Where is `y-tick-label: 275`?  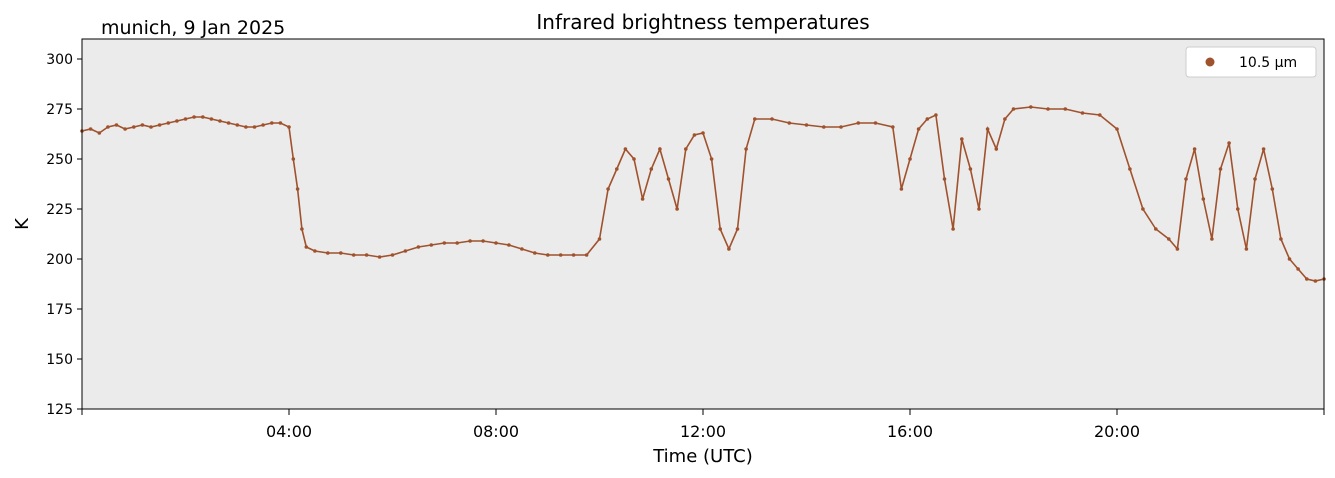 y-tick-label: 275 is located at coordinates (59, 110).